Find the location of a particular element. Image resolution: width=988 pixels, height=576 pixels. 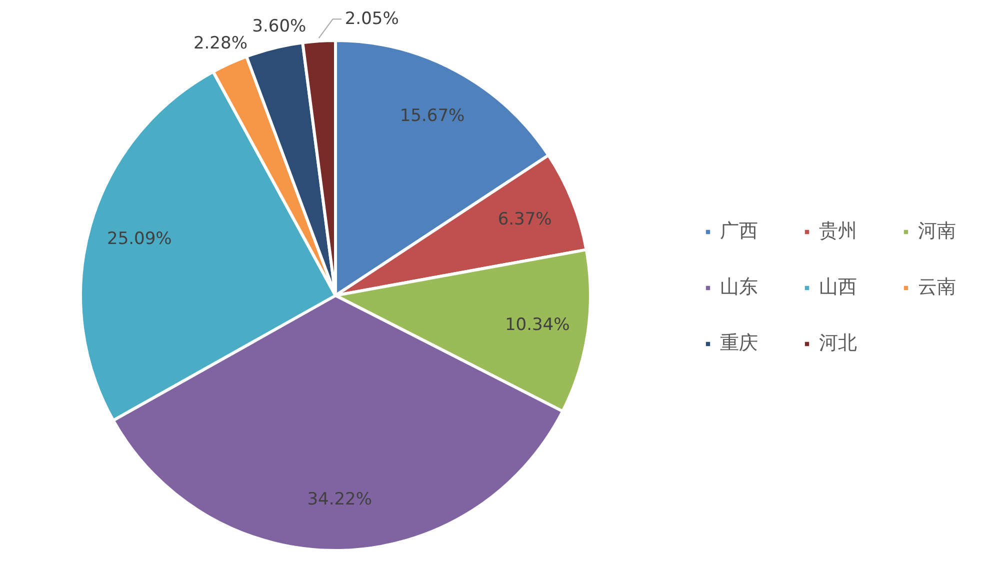

legend-label: 贵州 is located at coordinates (838, 231).